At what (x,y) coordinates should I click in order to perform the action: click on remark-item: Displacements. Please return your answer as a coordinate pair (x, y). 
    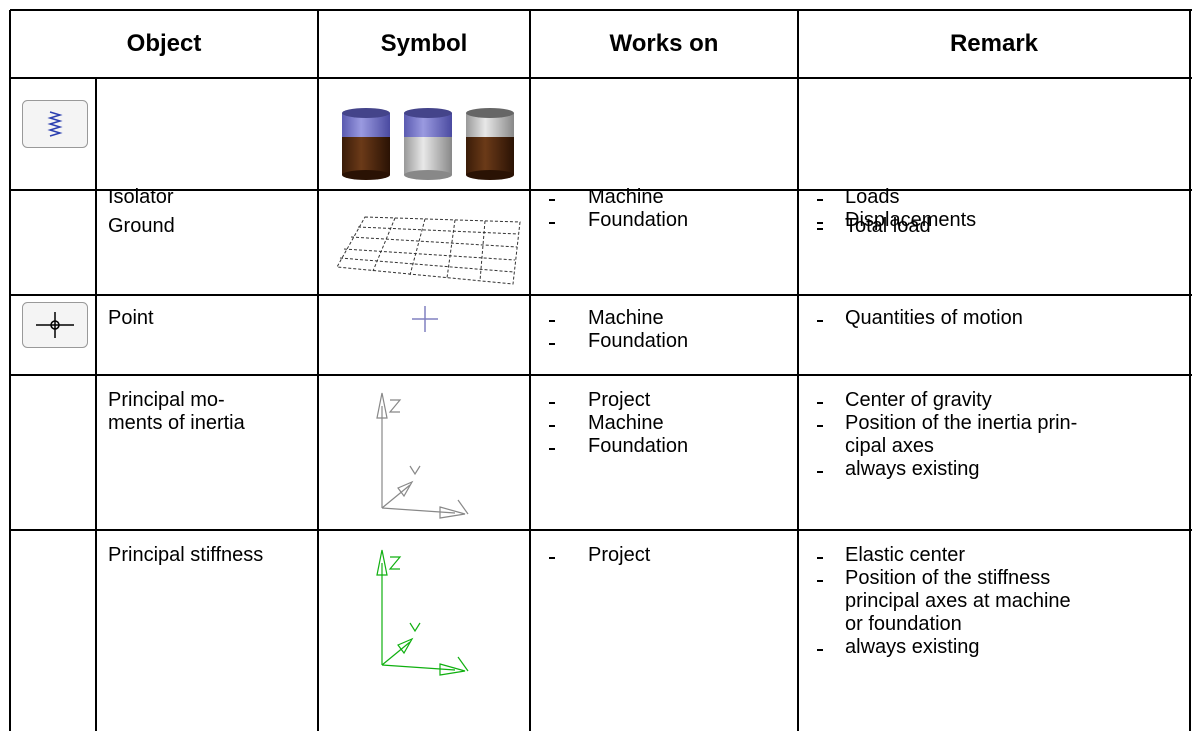
    Looking at the image, I should click on (911, 220).